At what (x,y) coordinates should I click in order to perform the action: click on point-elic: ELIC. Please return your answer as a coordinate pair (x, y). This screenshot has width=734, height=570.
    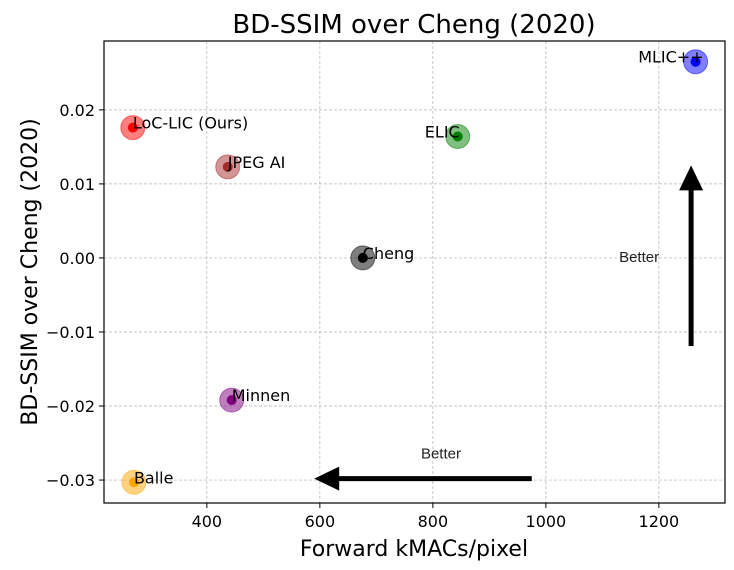
    Looking at the image, I should click on (448, 136).